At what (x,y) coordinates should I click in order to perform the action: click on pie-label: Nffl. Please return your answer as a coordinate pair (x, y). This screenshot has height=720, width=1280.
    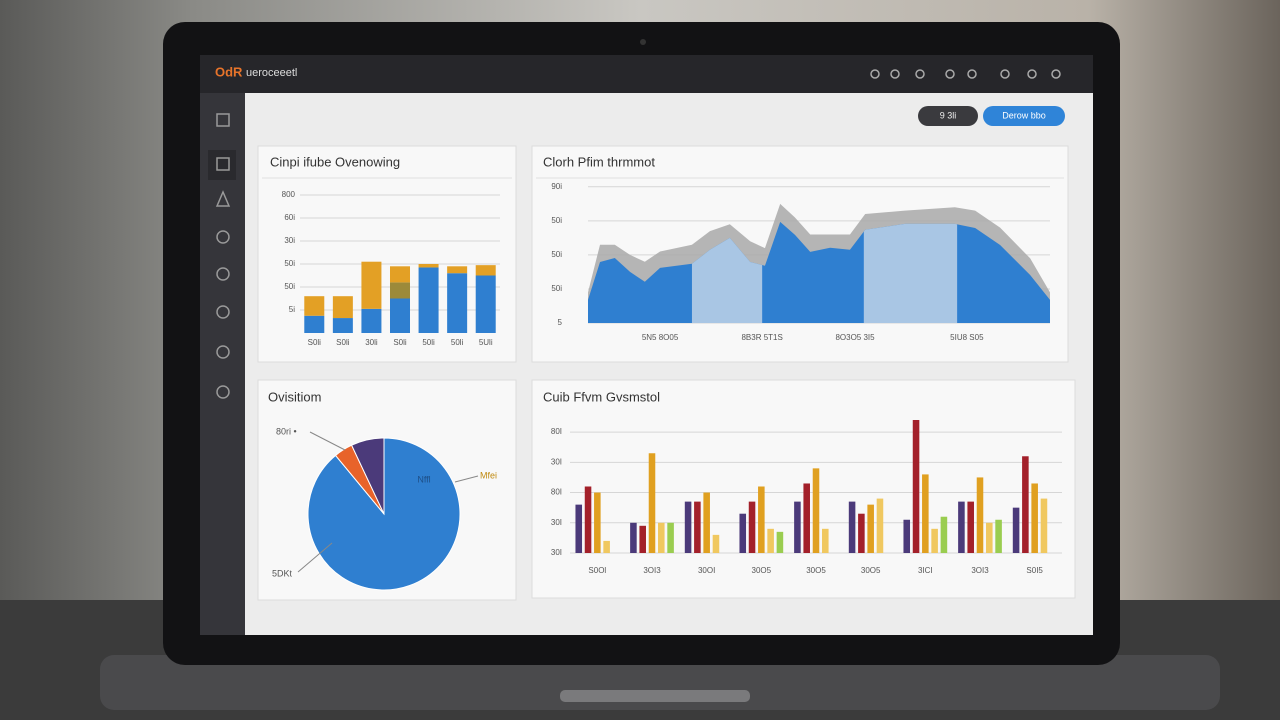
    Looking at the image, I should click on (423, 479).